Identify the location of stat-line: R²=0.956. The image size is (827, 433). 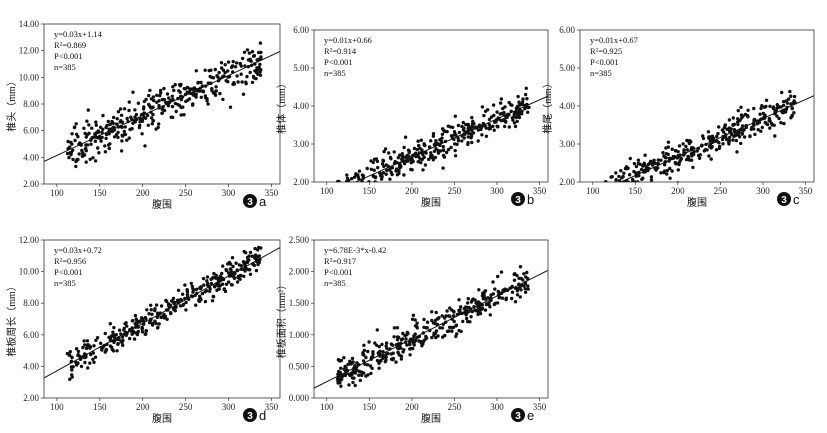
(70, 261).